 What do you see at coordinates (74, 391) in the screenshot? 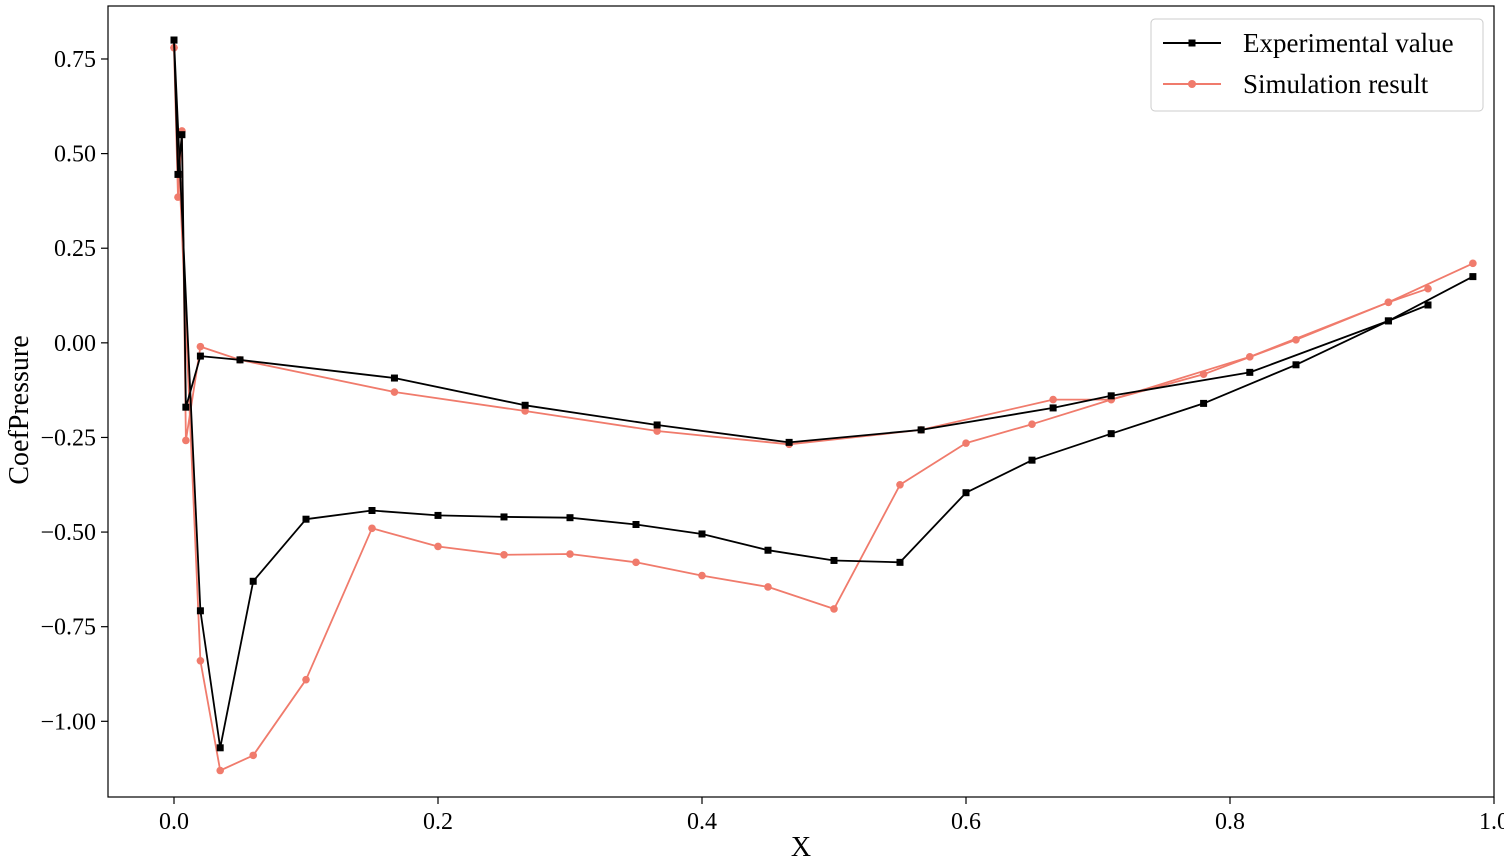
I see `y-axis: 0.75 0.50 0.25 0.00 −0.25 −0.50 −0.75 −1.00` at bounding box center [74, 391].